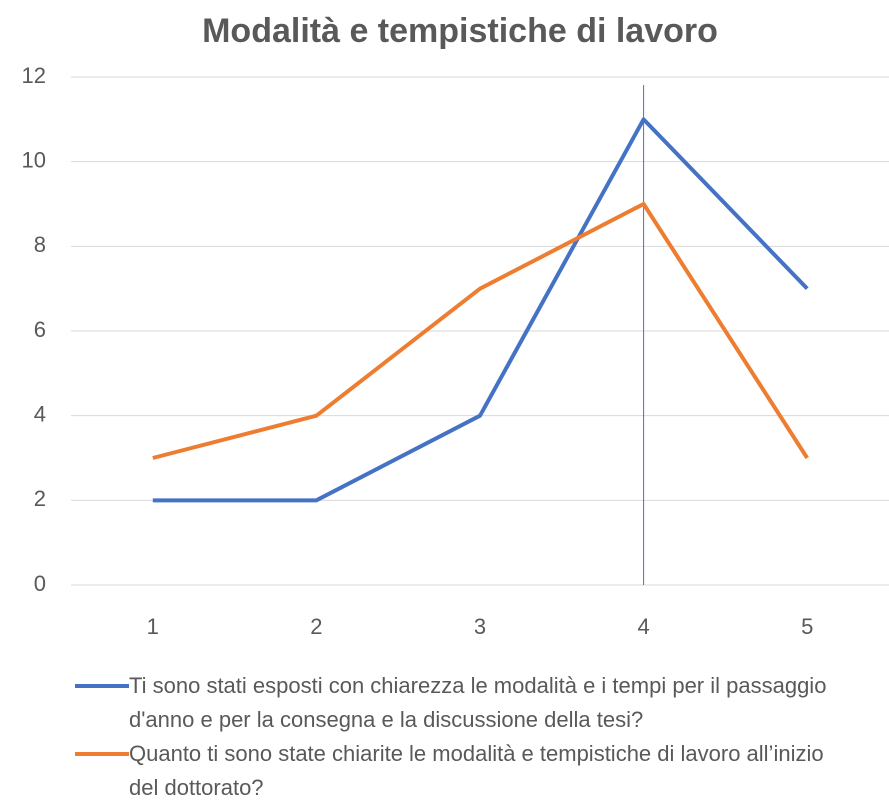  I want to click on x-tick-label: 5, so click(807, 626).